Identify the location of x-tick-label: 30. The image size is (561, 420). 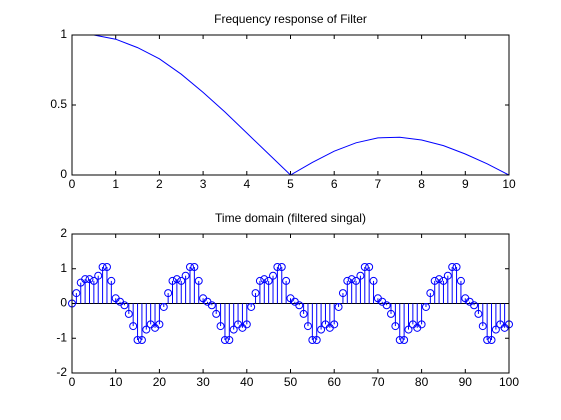
(203, 382).